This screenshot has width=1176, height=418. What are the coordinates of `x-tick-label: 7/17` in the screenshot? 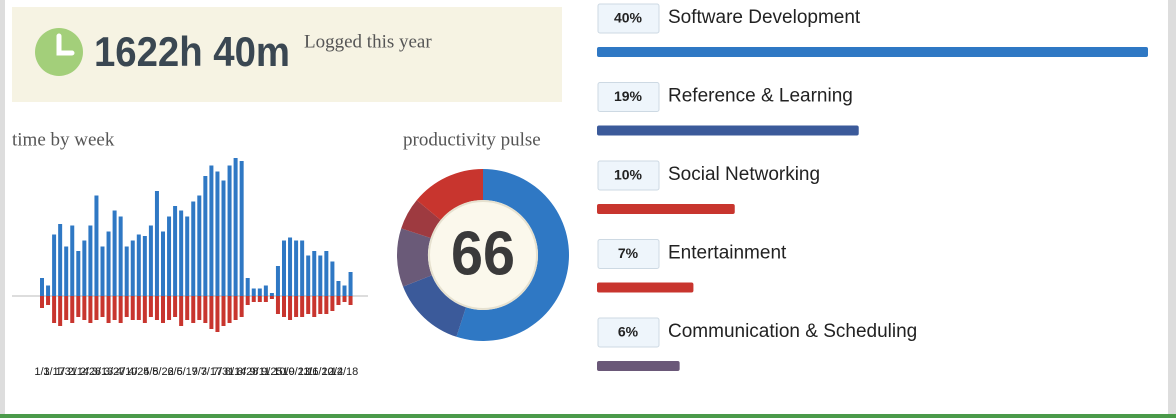 It's located at (211, 372).